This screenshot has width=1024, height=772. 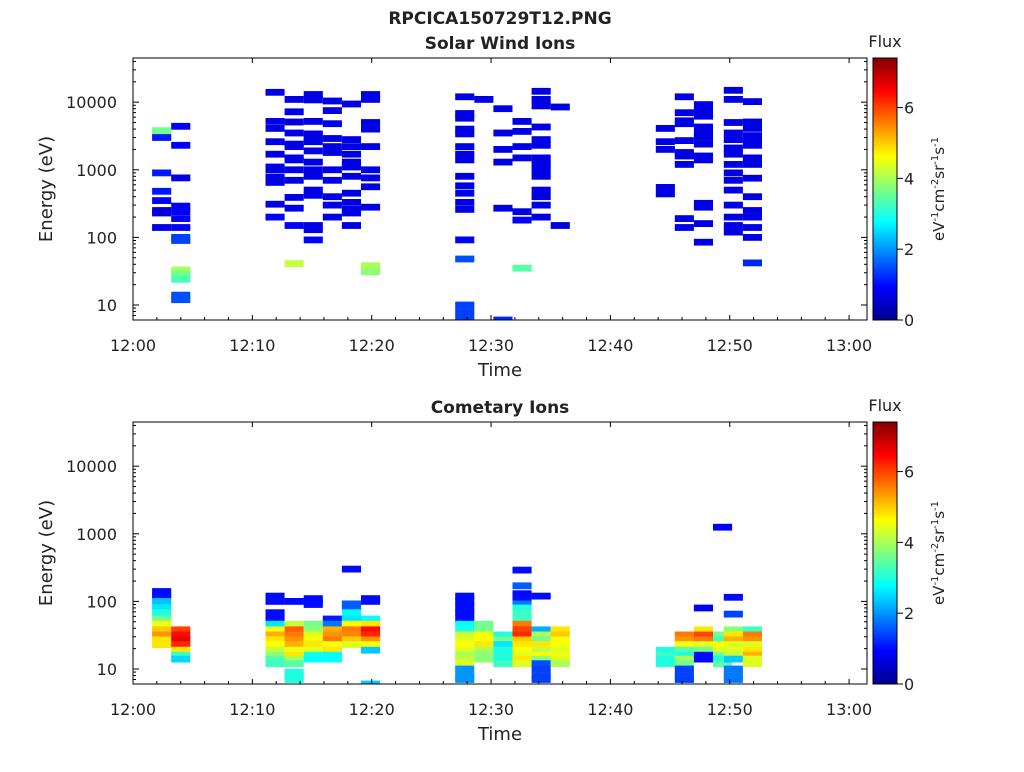 What do you see at coordinates (885, 189) in the screenshot?
I see `colorbar-gradient-solar-wind` at bounding box center [885, 189].